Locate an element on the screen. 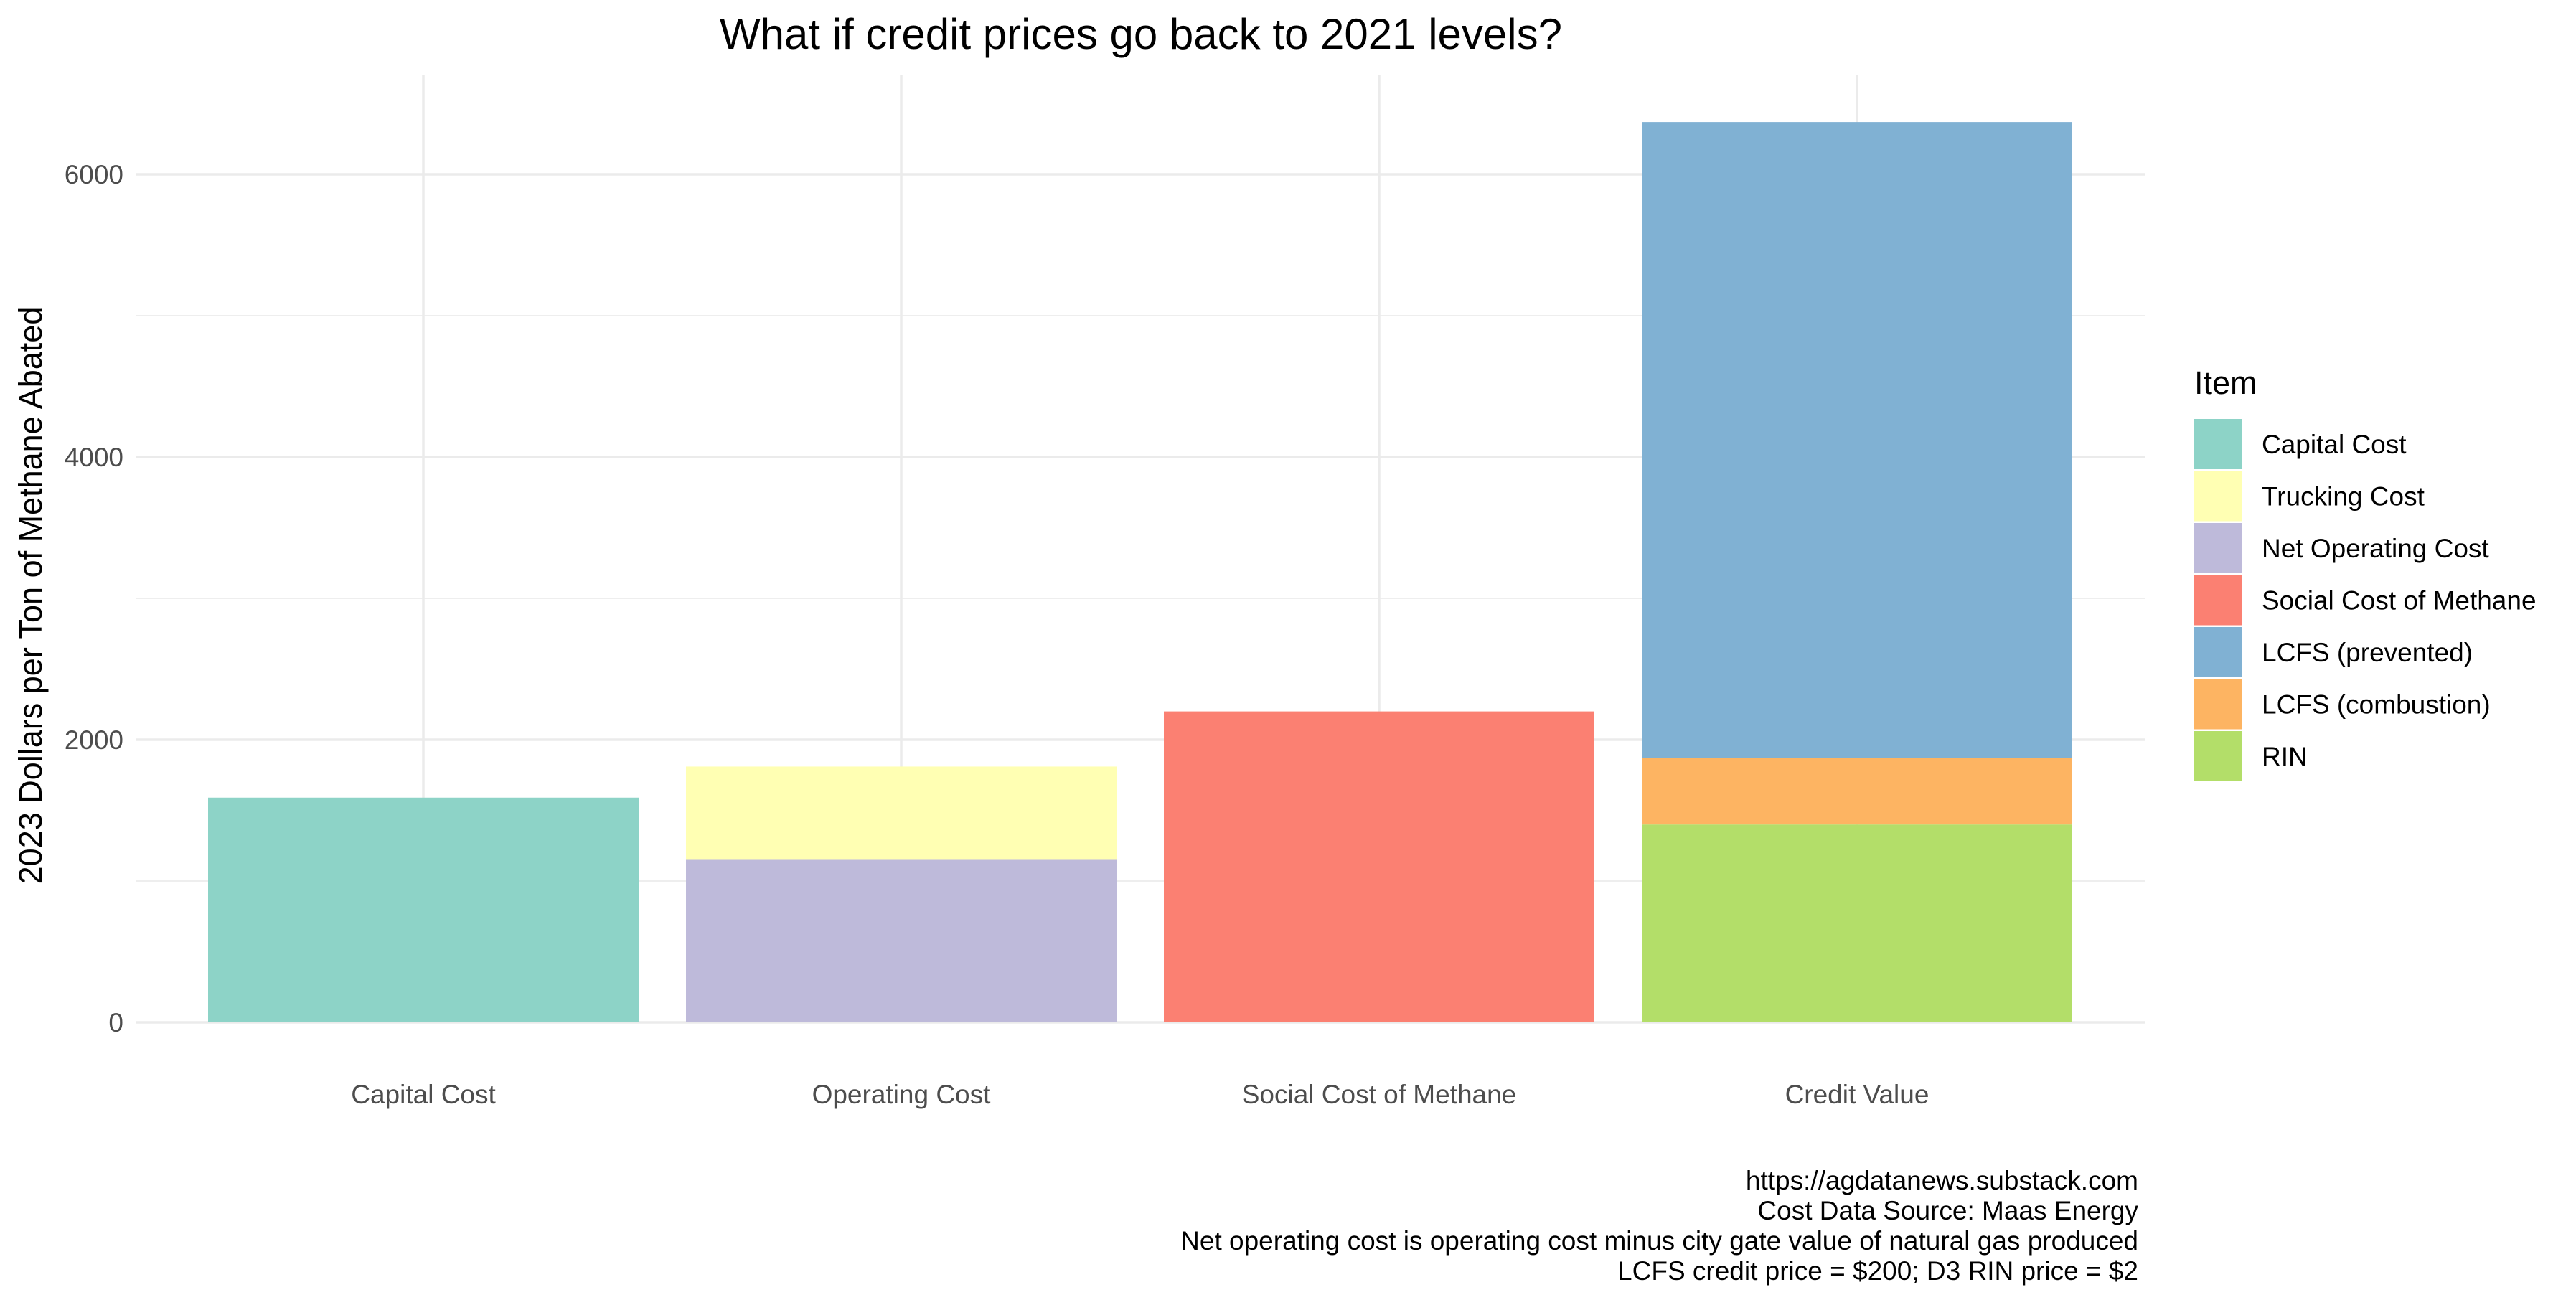  legend-label: Net Operating Cost is located at coordinates (2375, 548).